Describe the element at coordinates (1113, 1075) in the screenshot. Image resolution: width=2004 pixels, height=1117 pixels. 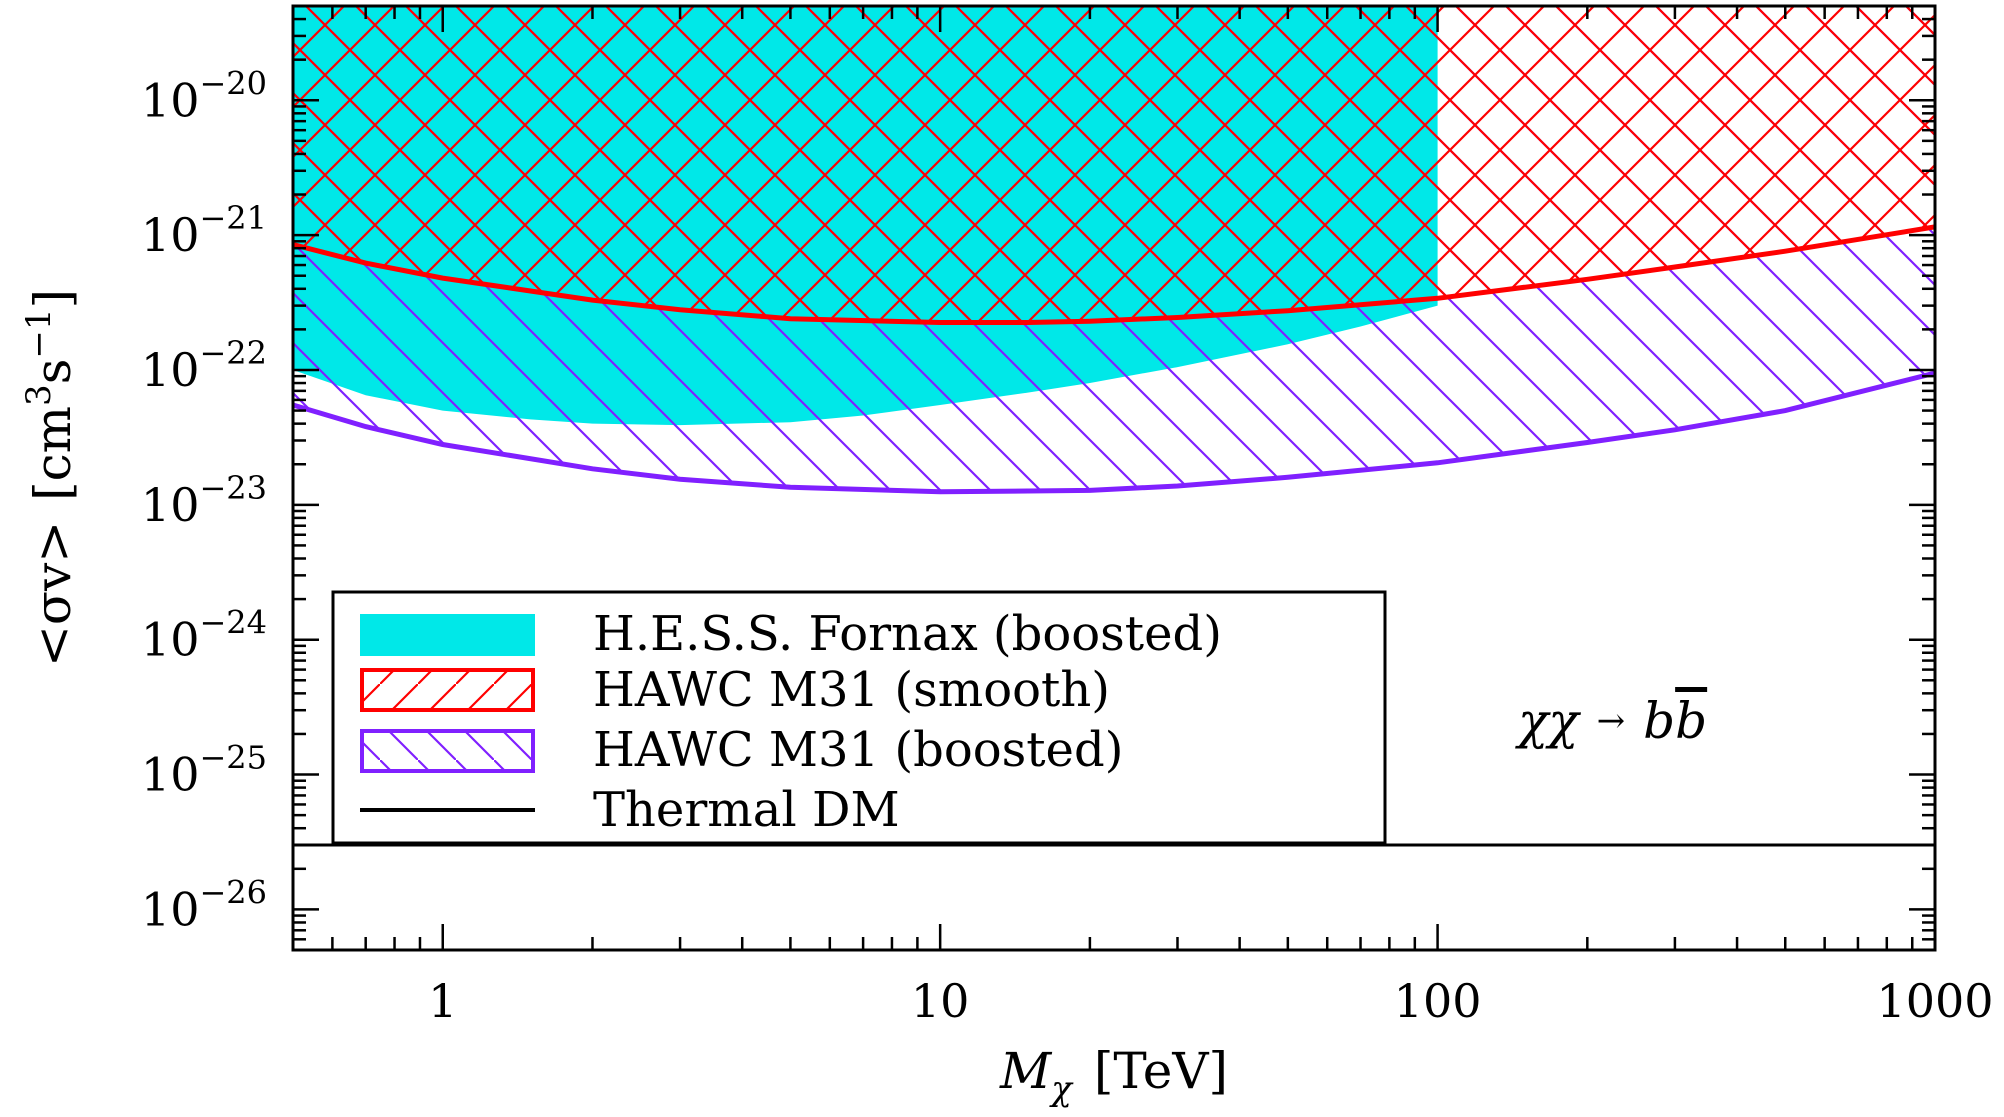
I see `x-axis-label: Mχ [TeV]` at that location.